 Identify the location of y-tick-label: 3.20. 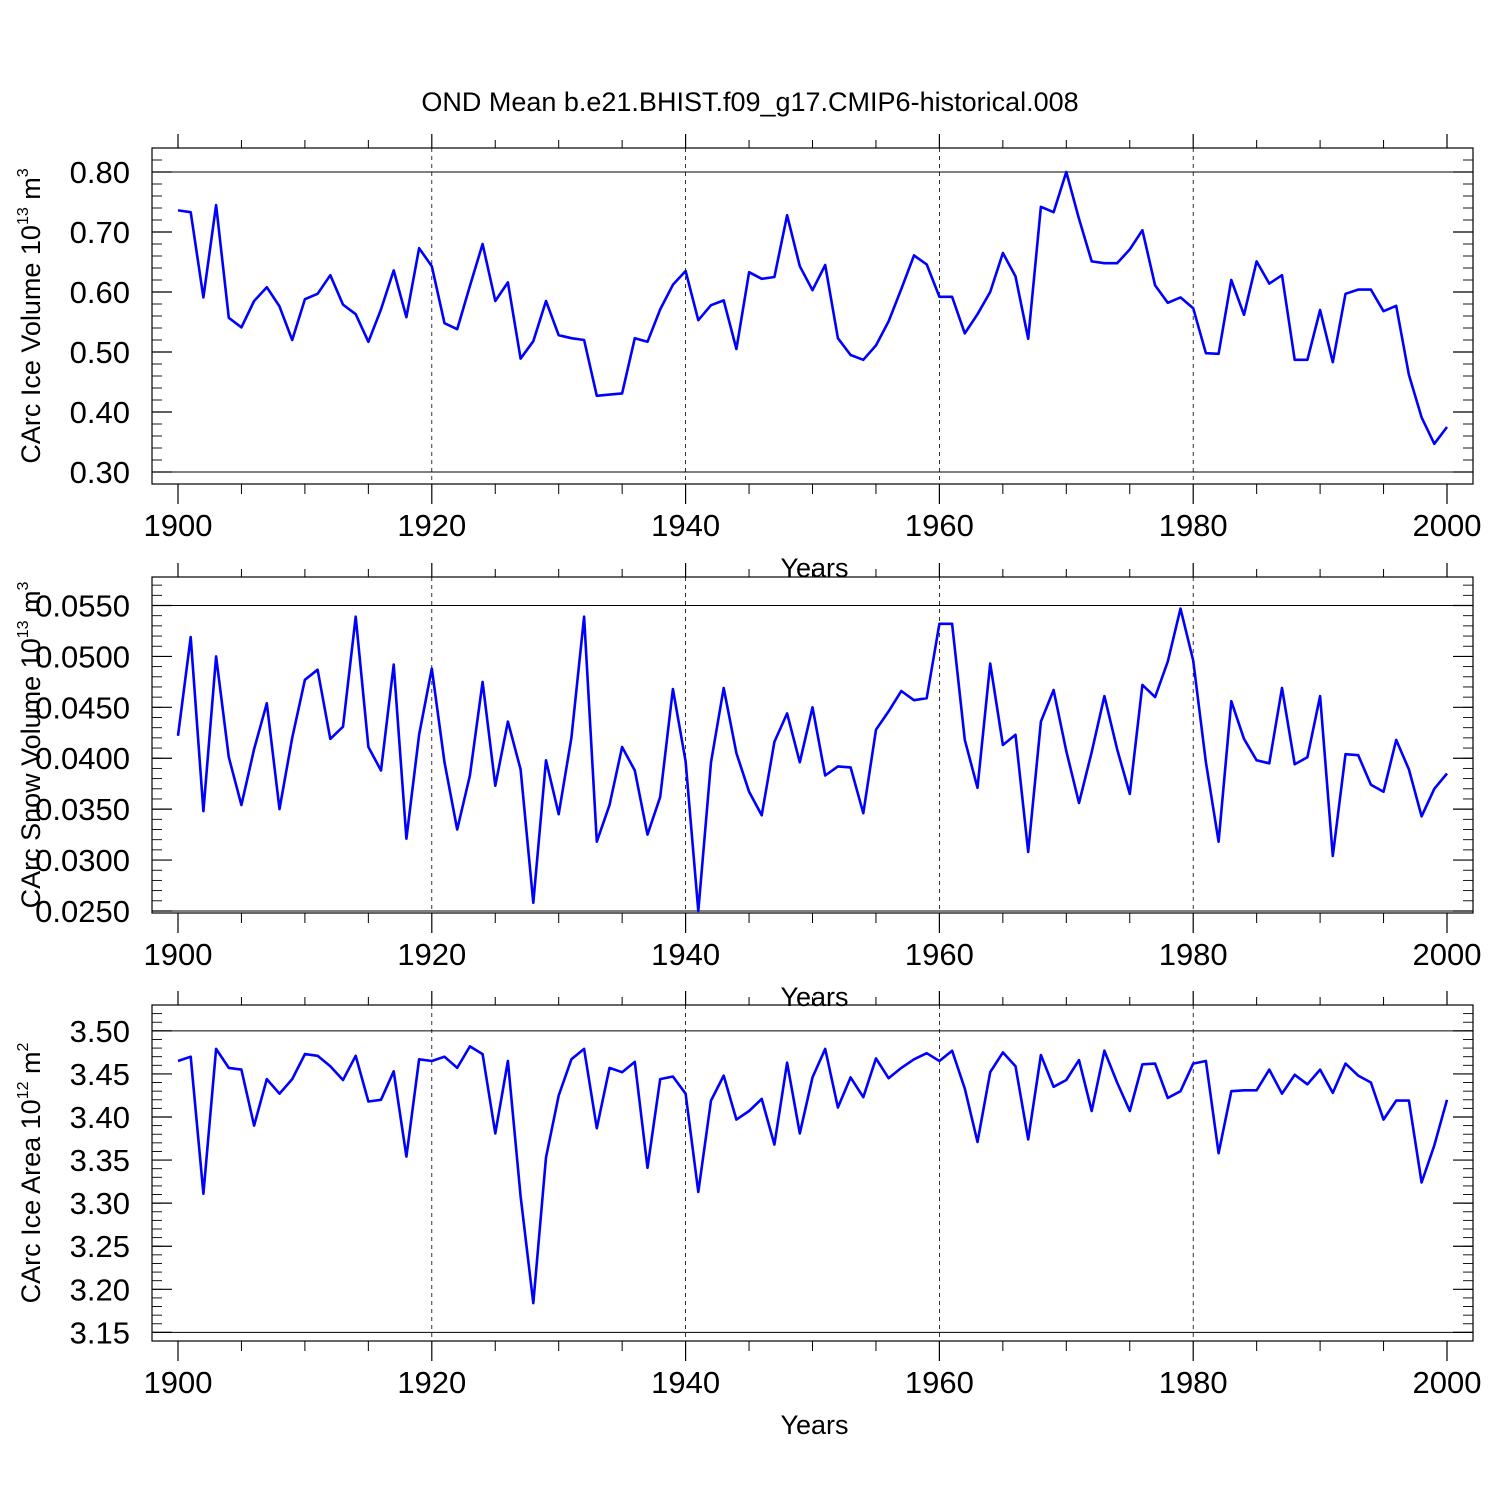
(100, 1289).